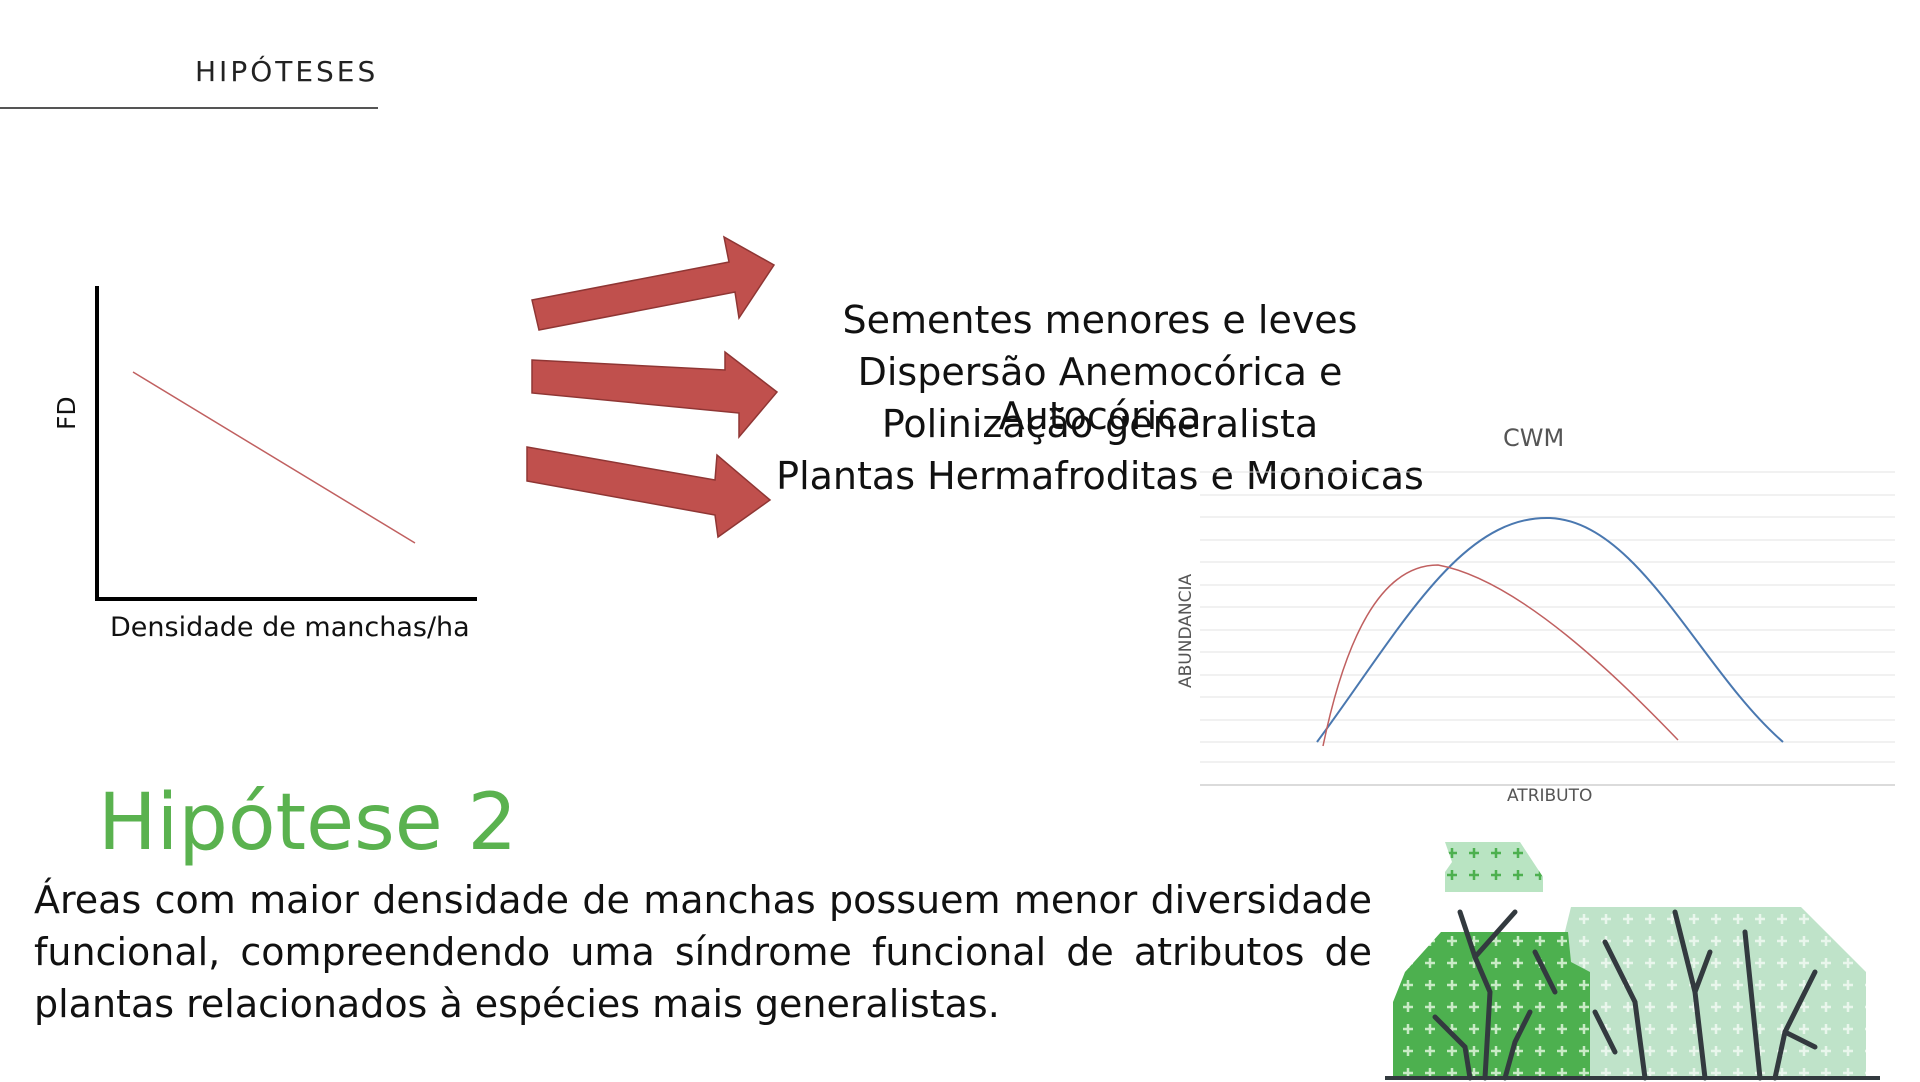  I want to click on cwm-gridlines, so click(1547, 617).